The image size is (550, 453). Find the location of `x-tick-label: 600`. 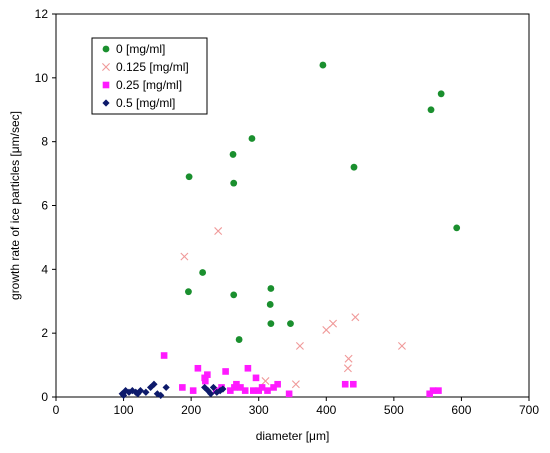

x-tick-label: 600 is located at coordinates (461, 410).